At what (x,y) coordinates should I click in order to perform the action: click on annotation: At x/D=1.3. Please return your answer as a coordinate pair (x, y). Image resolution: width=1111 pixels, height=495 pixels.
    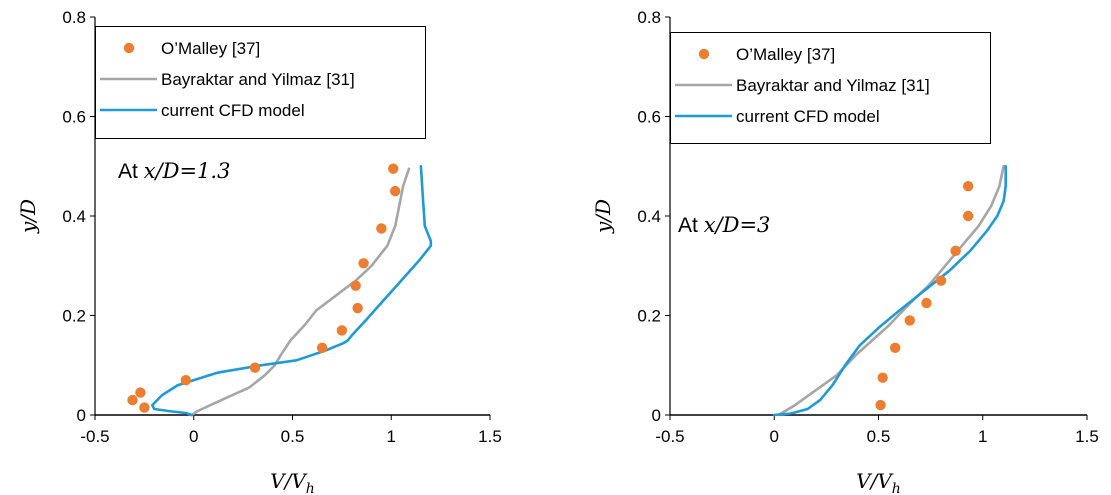
    Looking at the image, I should click on (174, 171).